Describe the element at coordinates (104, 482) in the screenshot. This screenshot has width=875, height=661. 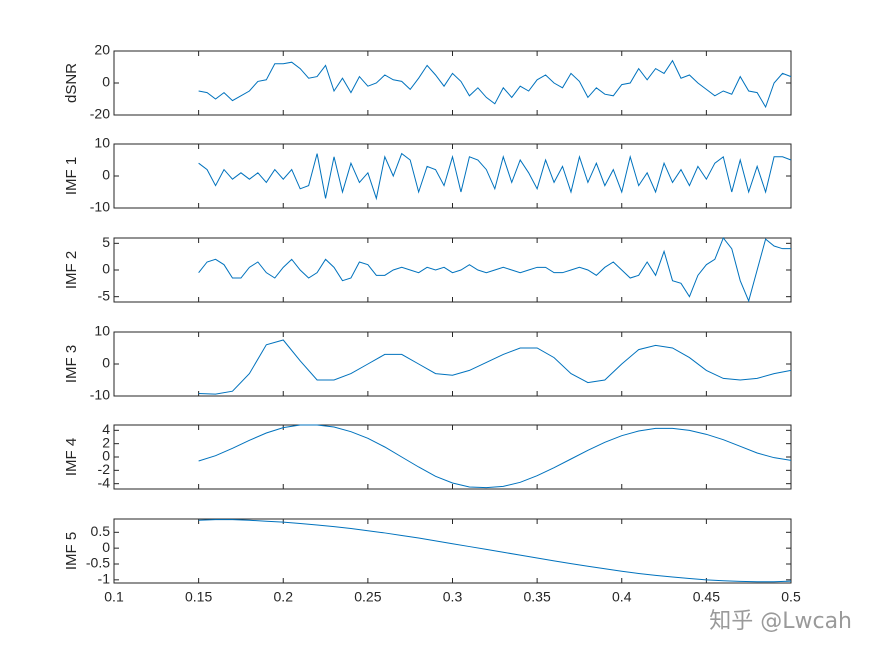
I see `y-tick-label: -4` at that location.